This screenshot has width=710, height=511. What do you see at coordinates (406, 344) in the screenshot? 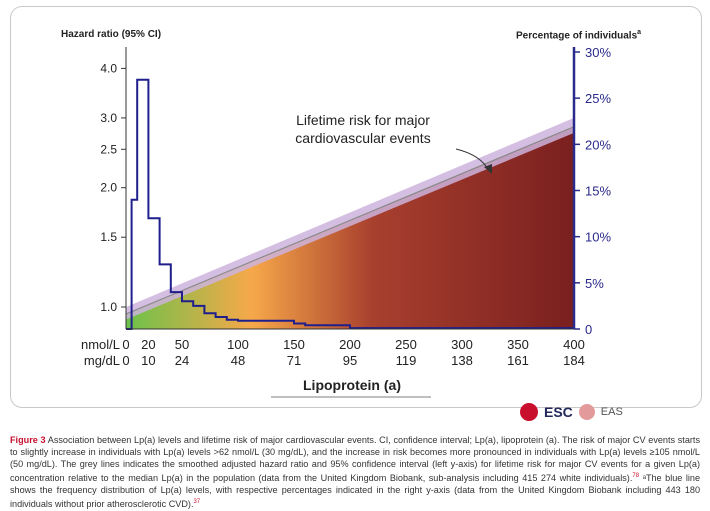
I see `x-tick-label-nmol: 250` at bounding box center [406, 344].